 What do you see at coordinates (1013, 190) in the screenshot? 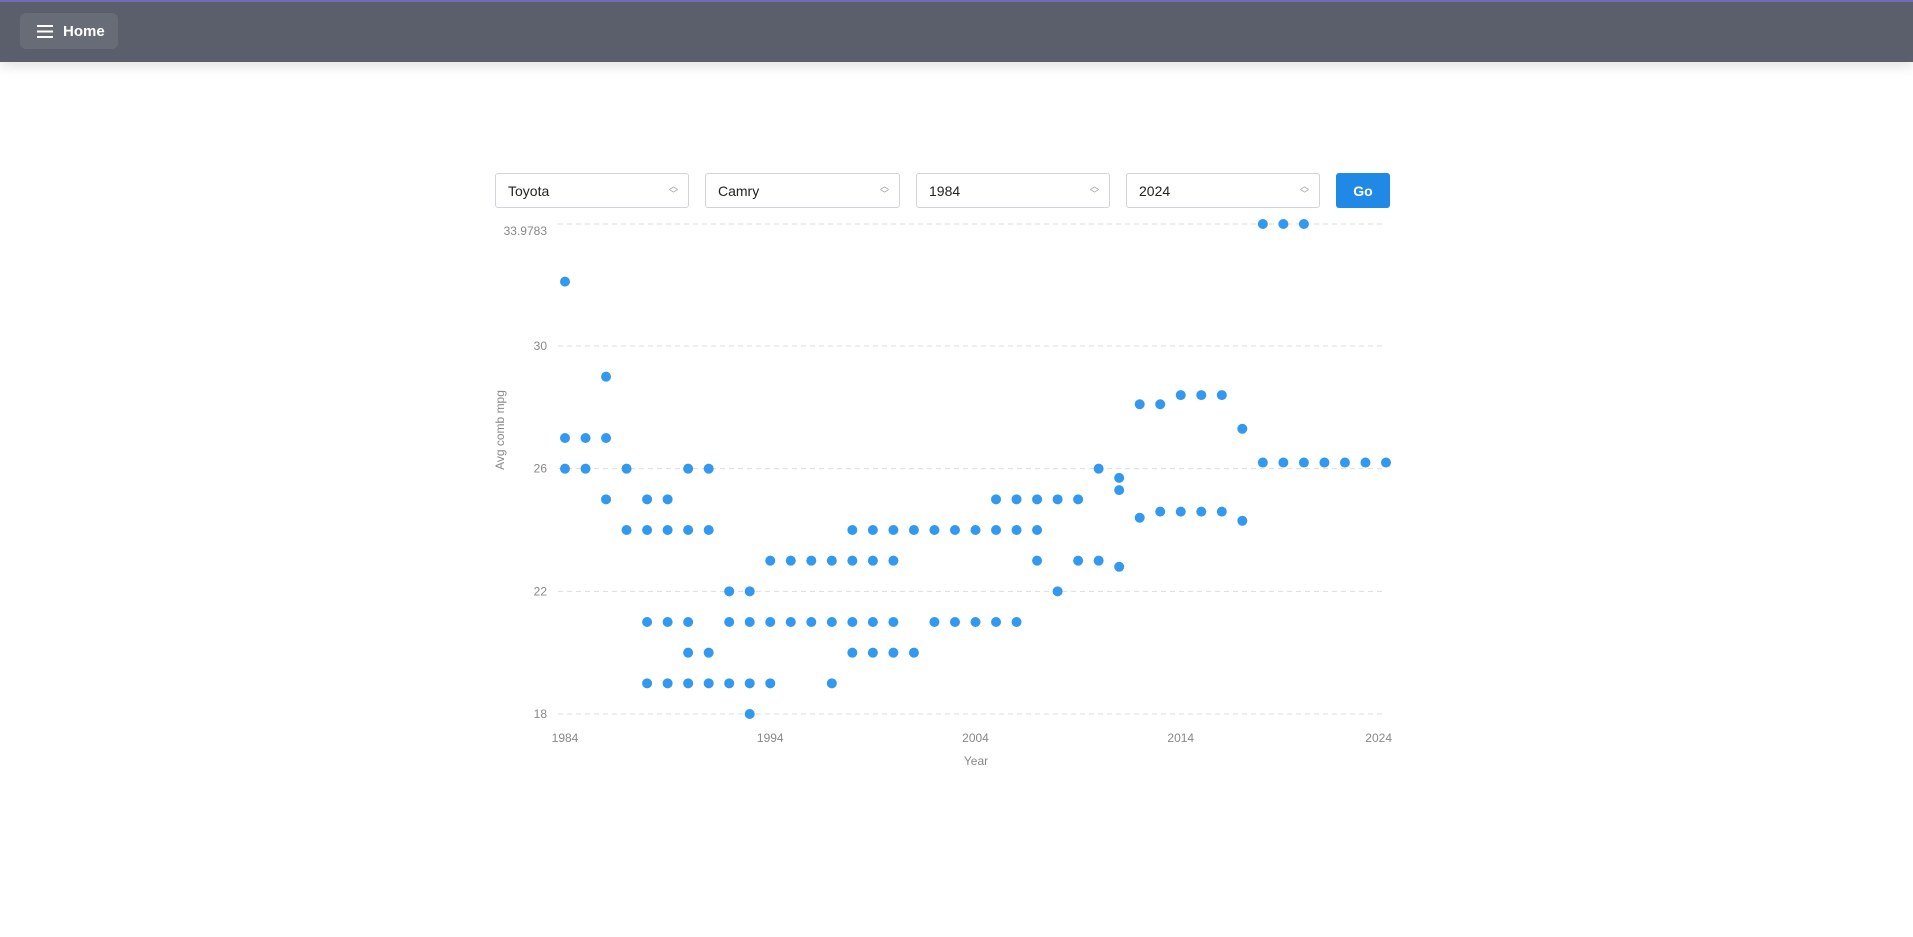
I see `start-year-select: 1984 ︿ ﹀` at bounding box center [1013, 190].